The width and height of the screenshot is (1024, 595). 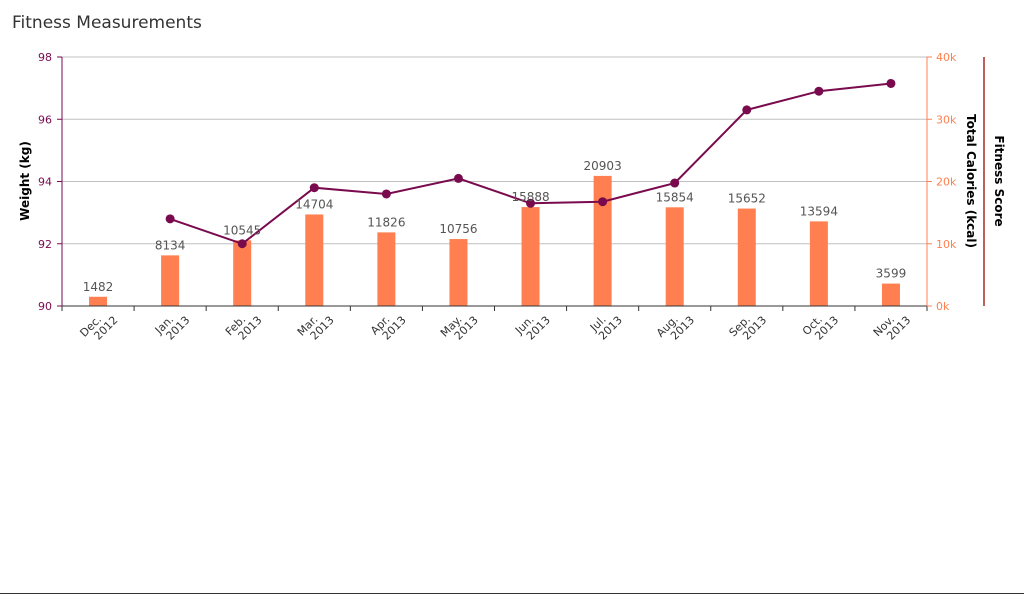 I want to click on calorie-data-label: 13594, so click(x=819, y=211).